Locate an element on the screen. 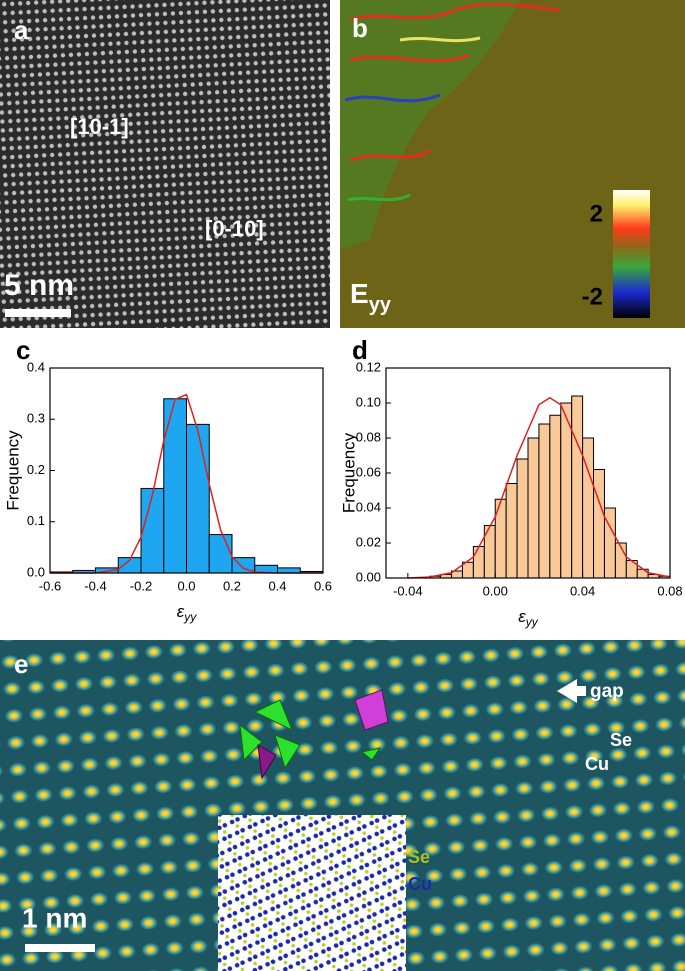 This screenshot has width=685, height=971. panel-label: d is located at coordinates (360, 350).